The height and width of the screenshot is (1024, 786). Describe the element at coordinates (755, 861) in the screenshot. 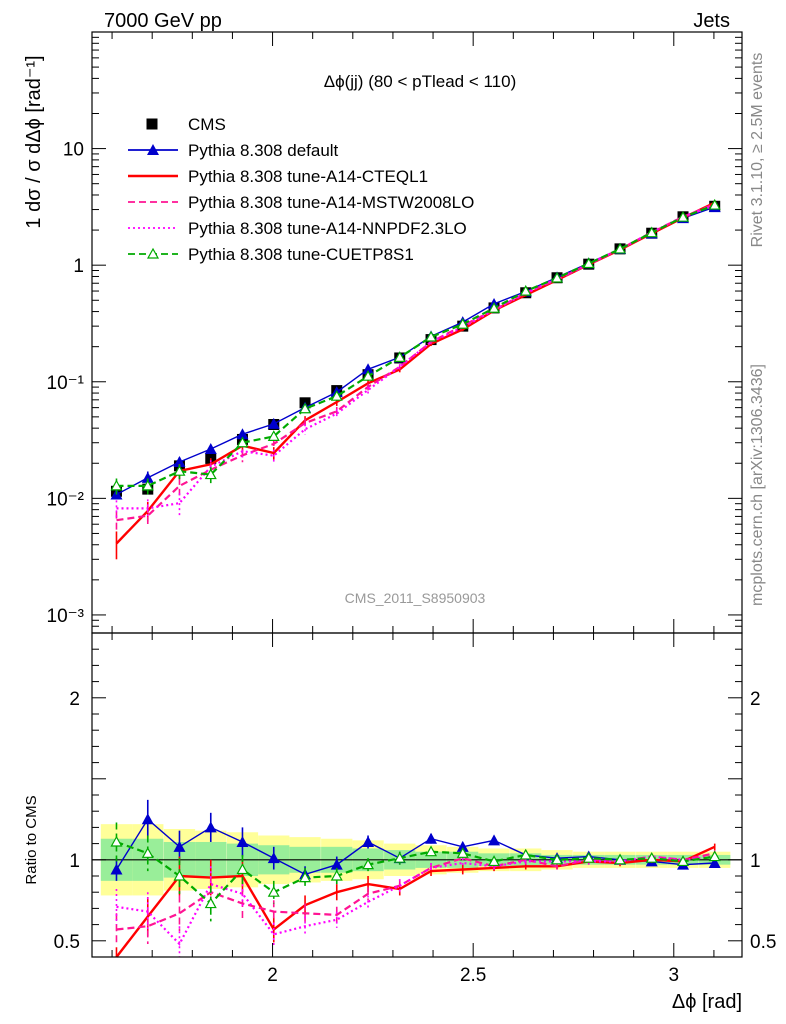

I see `ratio-tick-label-right: 1` at that location.